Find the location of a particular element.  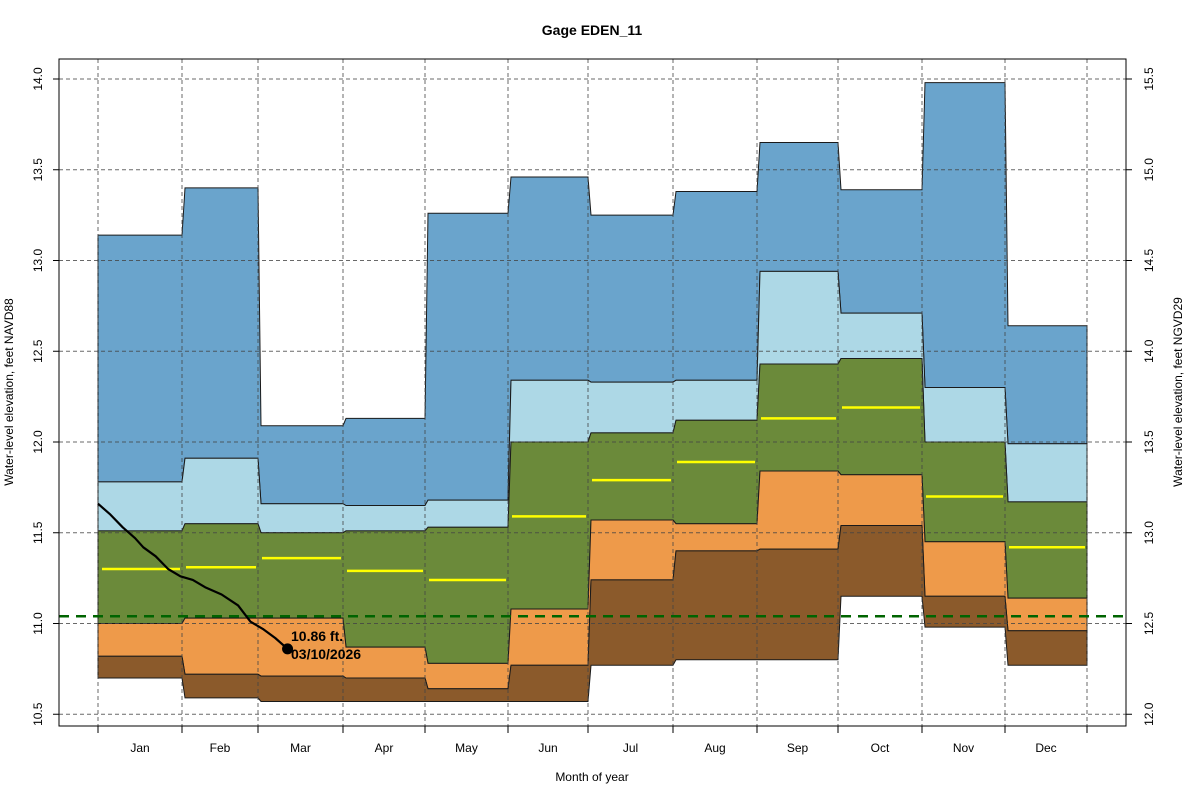

chart-title: Gage EDEN_11 is located at coordinates (592, 30).